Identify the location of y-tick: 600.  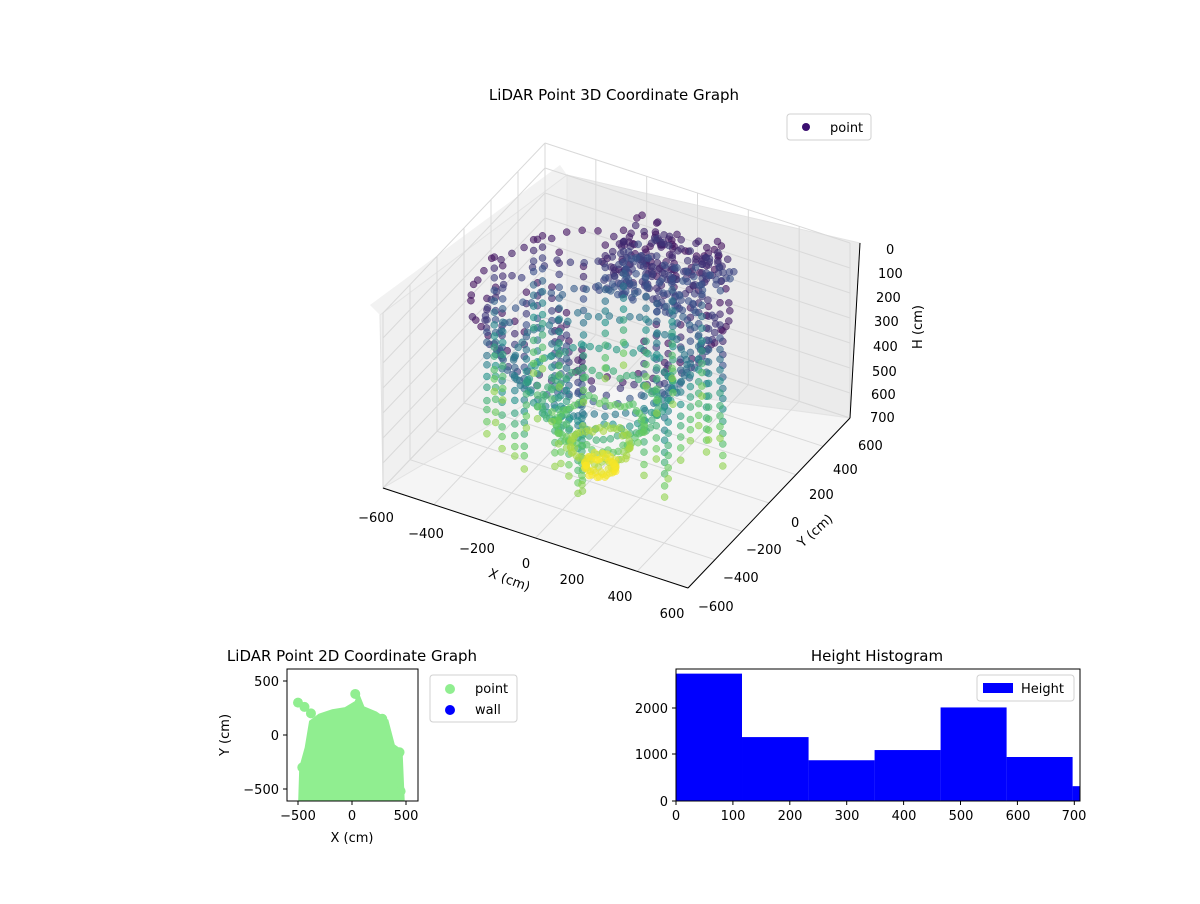
(870, 446).